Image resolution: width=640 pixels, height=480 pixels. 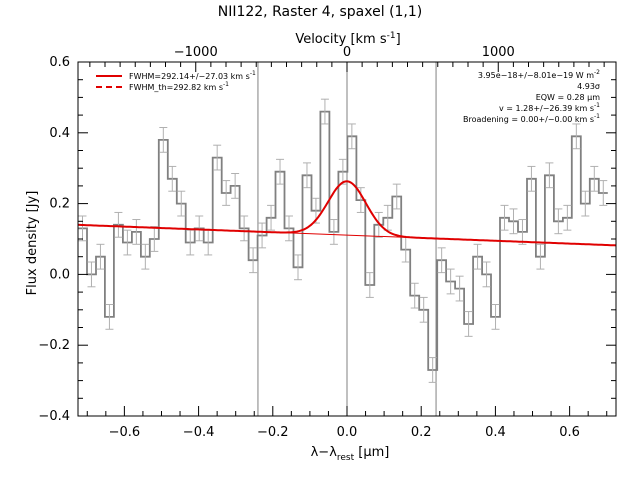 I want to click on x-tick-label-0: −0.6, so click(x=125, y=432).